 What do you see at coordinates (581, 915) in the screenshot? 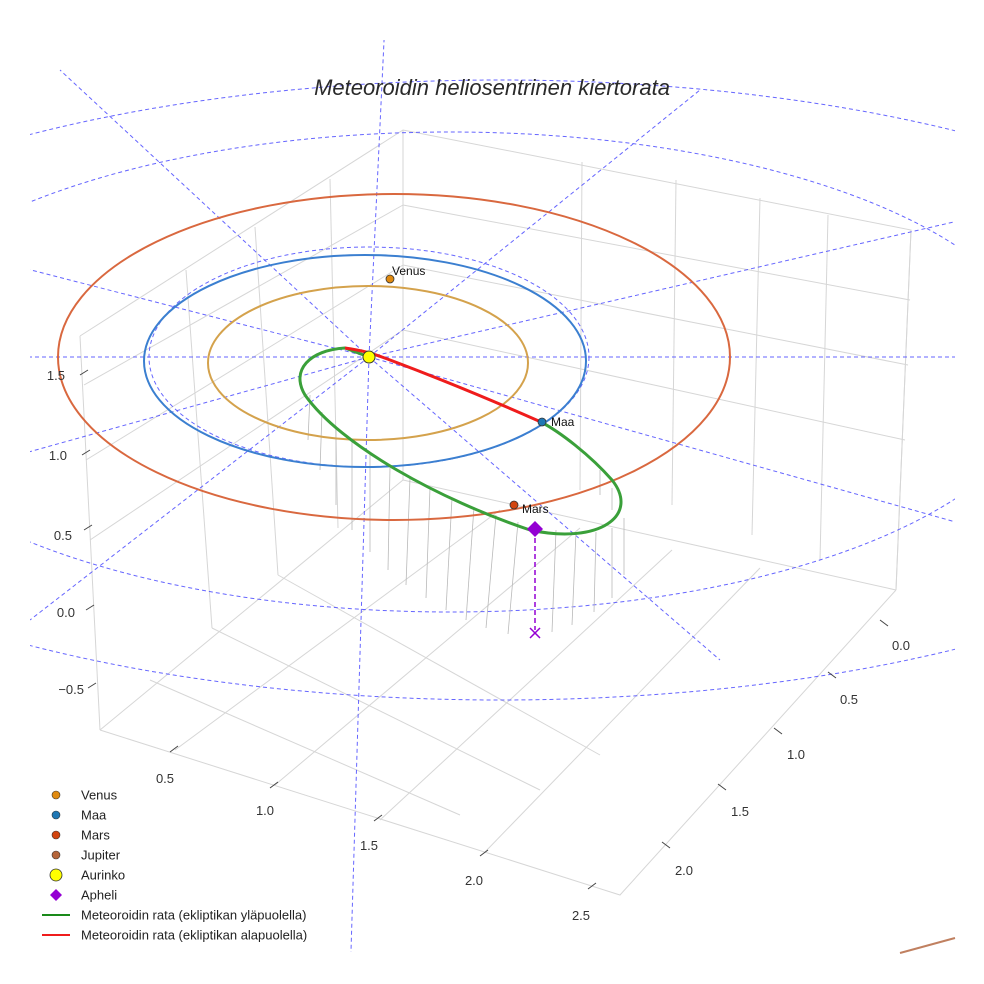
I see `x-tick-label: 2.5` at bounding box center [581, 915].